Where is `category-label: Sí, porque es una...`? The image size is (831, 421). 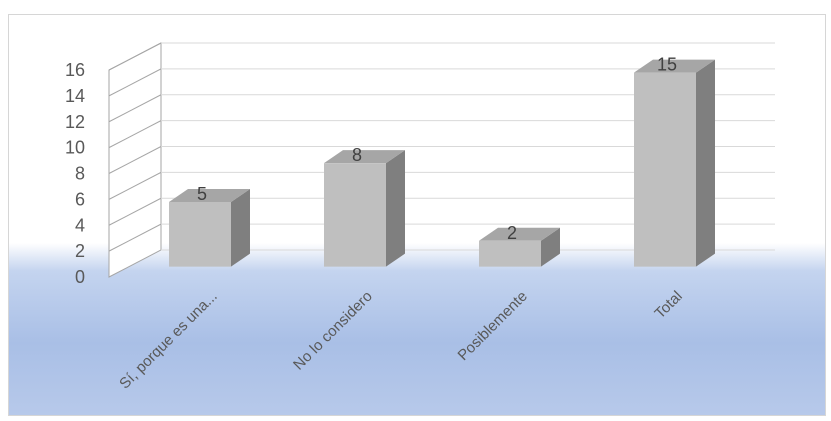
category-label: Sí, porque es una... is located at coordinates (168, 340).